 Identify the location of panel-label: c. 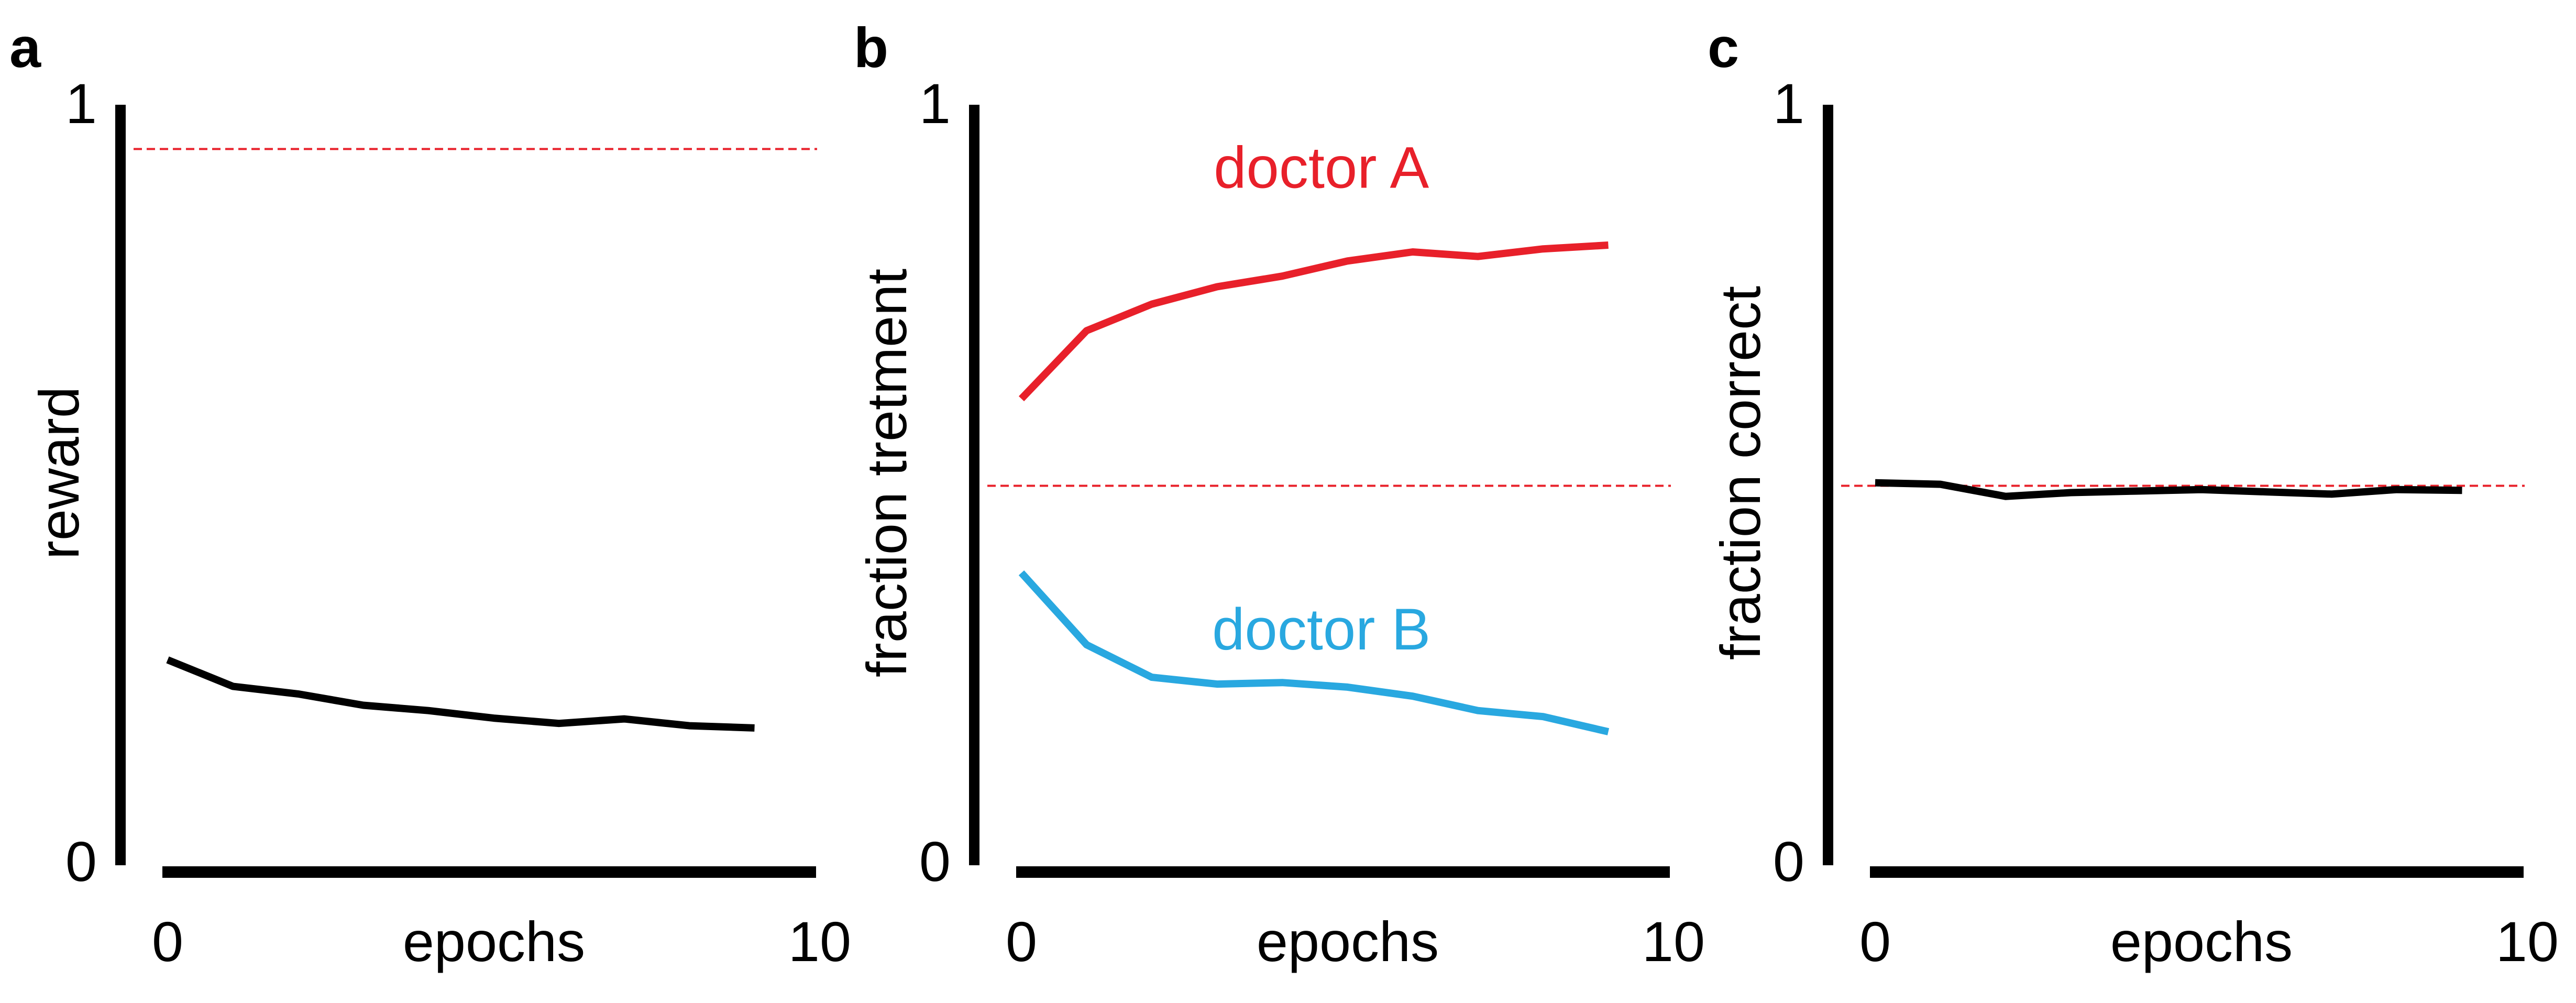
(1723, 47).